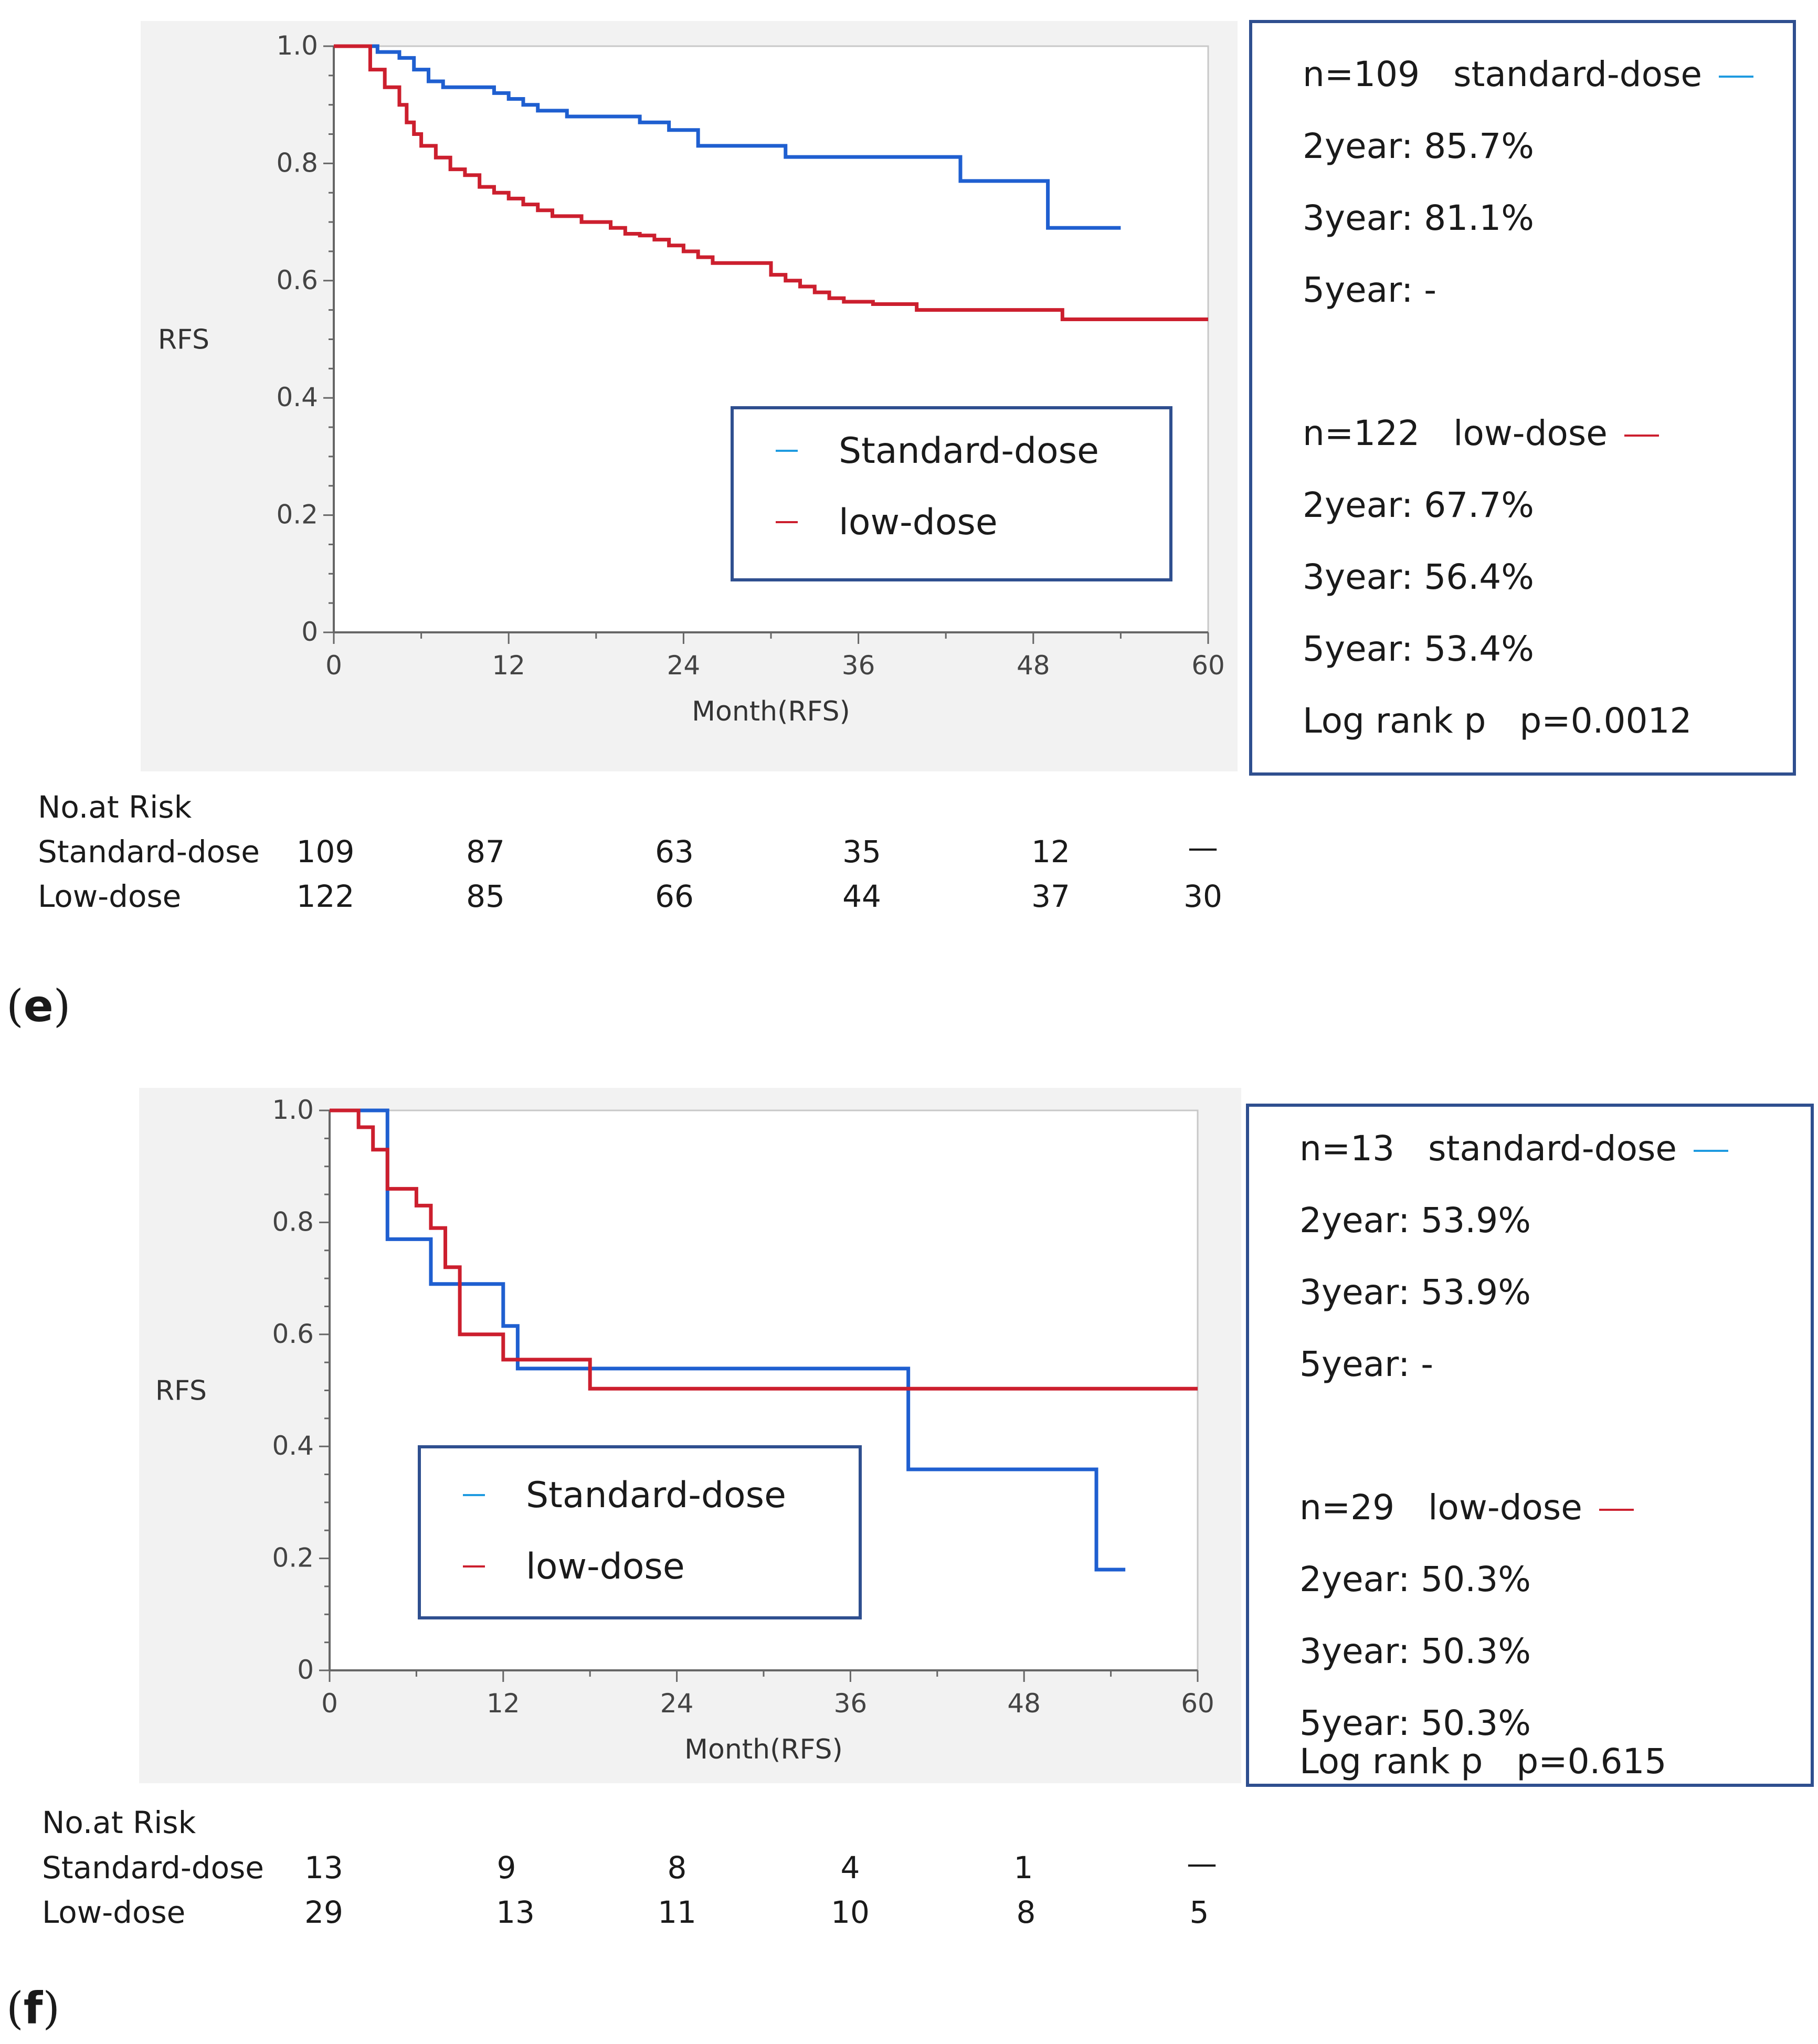  Describe the element at coordinates (1415, 1292) in the screenshot. I see `stats-standard-3year: 3year: 53.9%` at that location.